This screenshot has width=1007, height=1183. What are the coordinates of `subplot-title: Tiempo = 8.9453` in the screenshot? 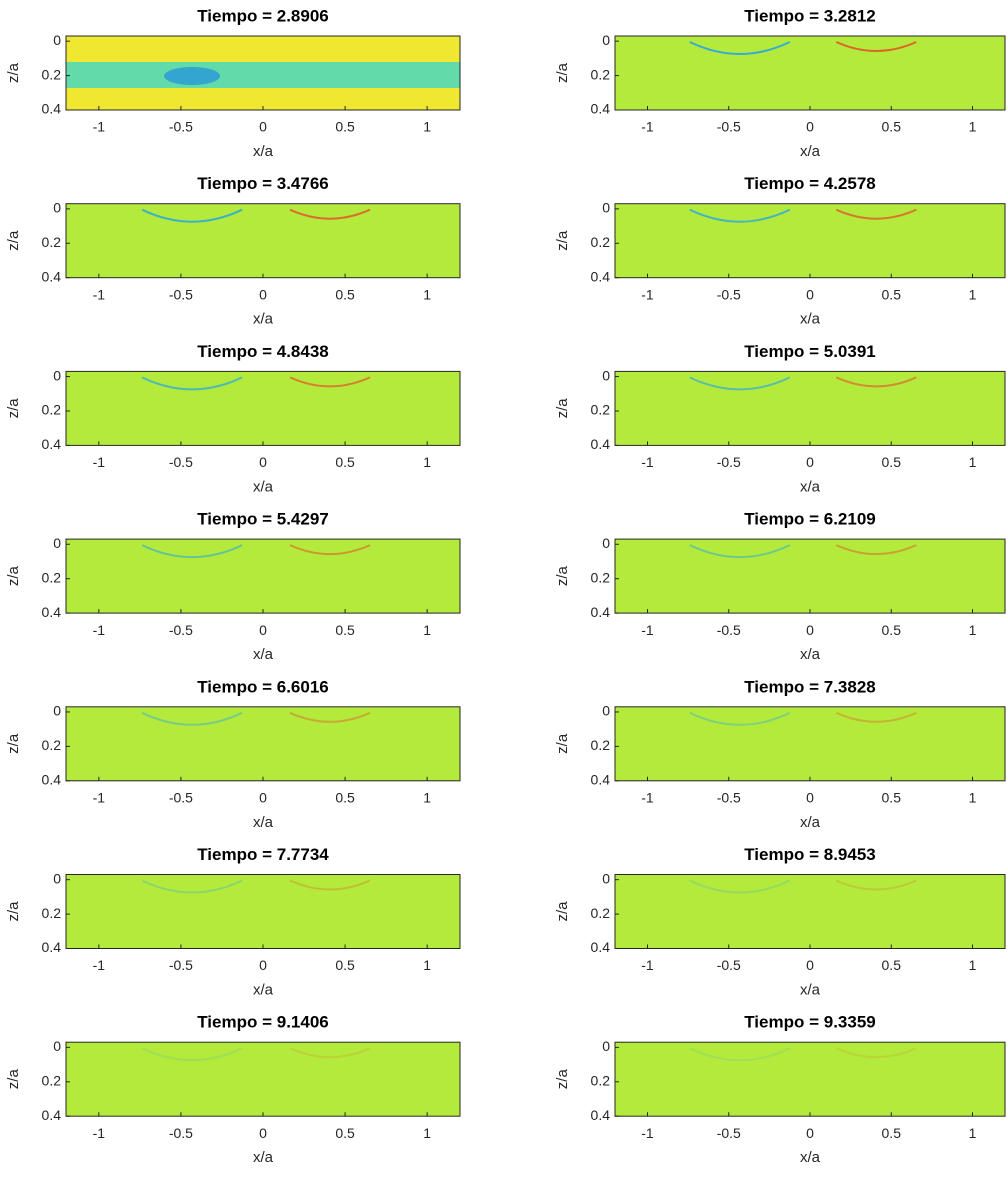 It's located at (810, 854).